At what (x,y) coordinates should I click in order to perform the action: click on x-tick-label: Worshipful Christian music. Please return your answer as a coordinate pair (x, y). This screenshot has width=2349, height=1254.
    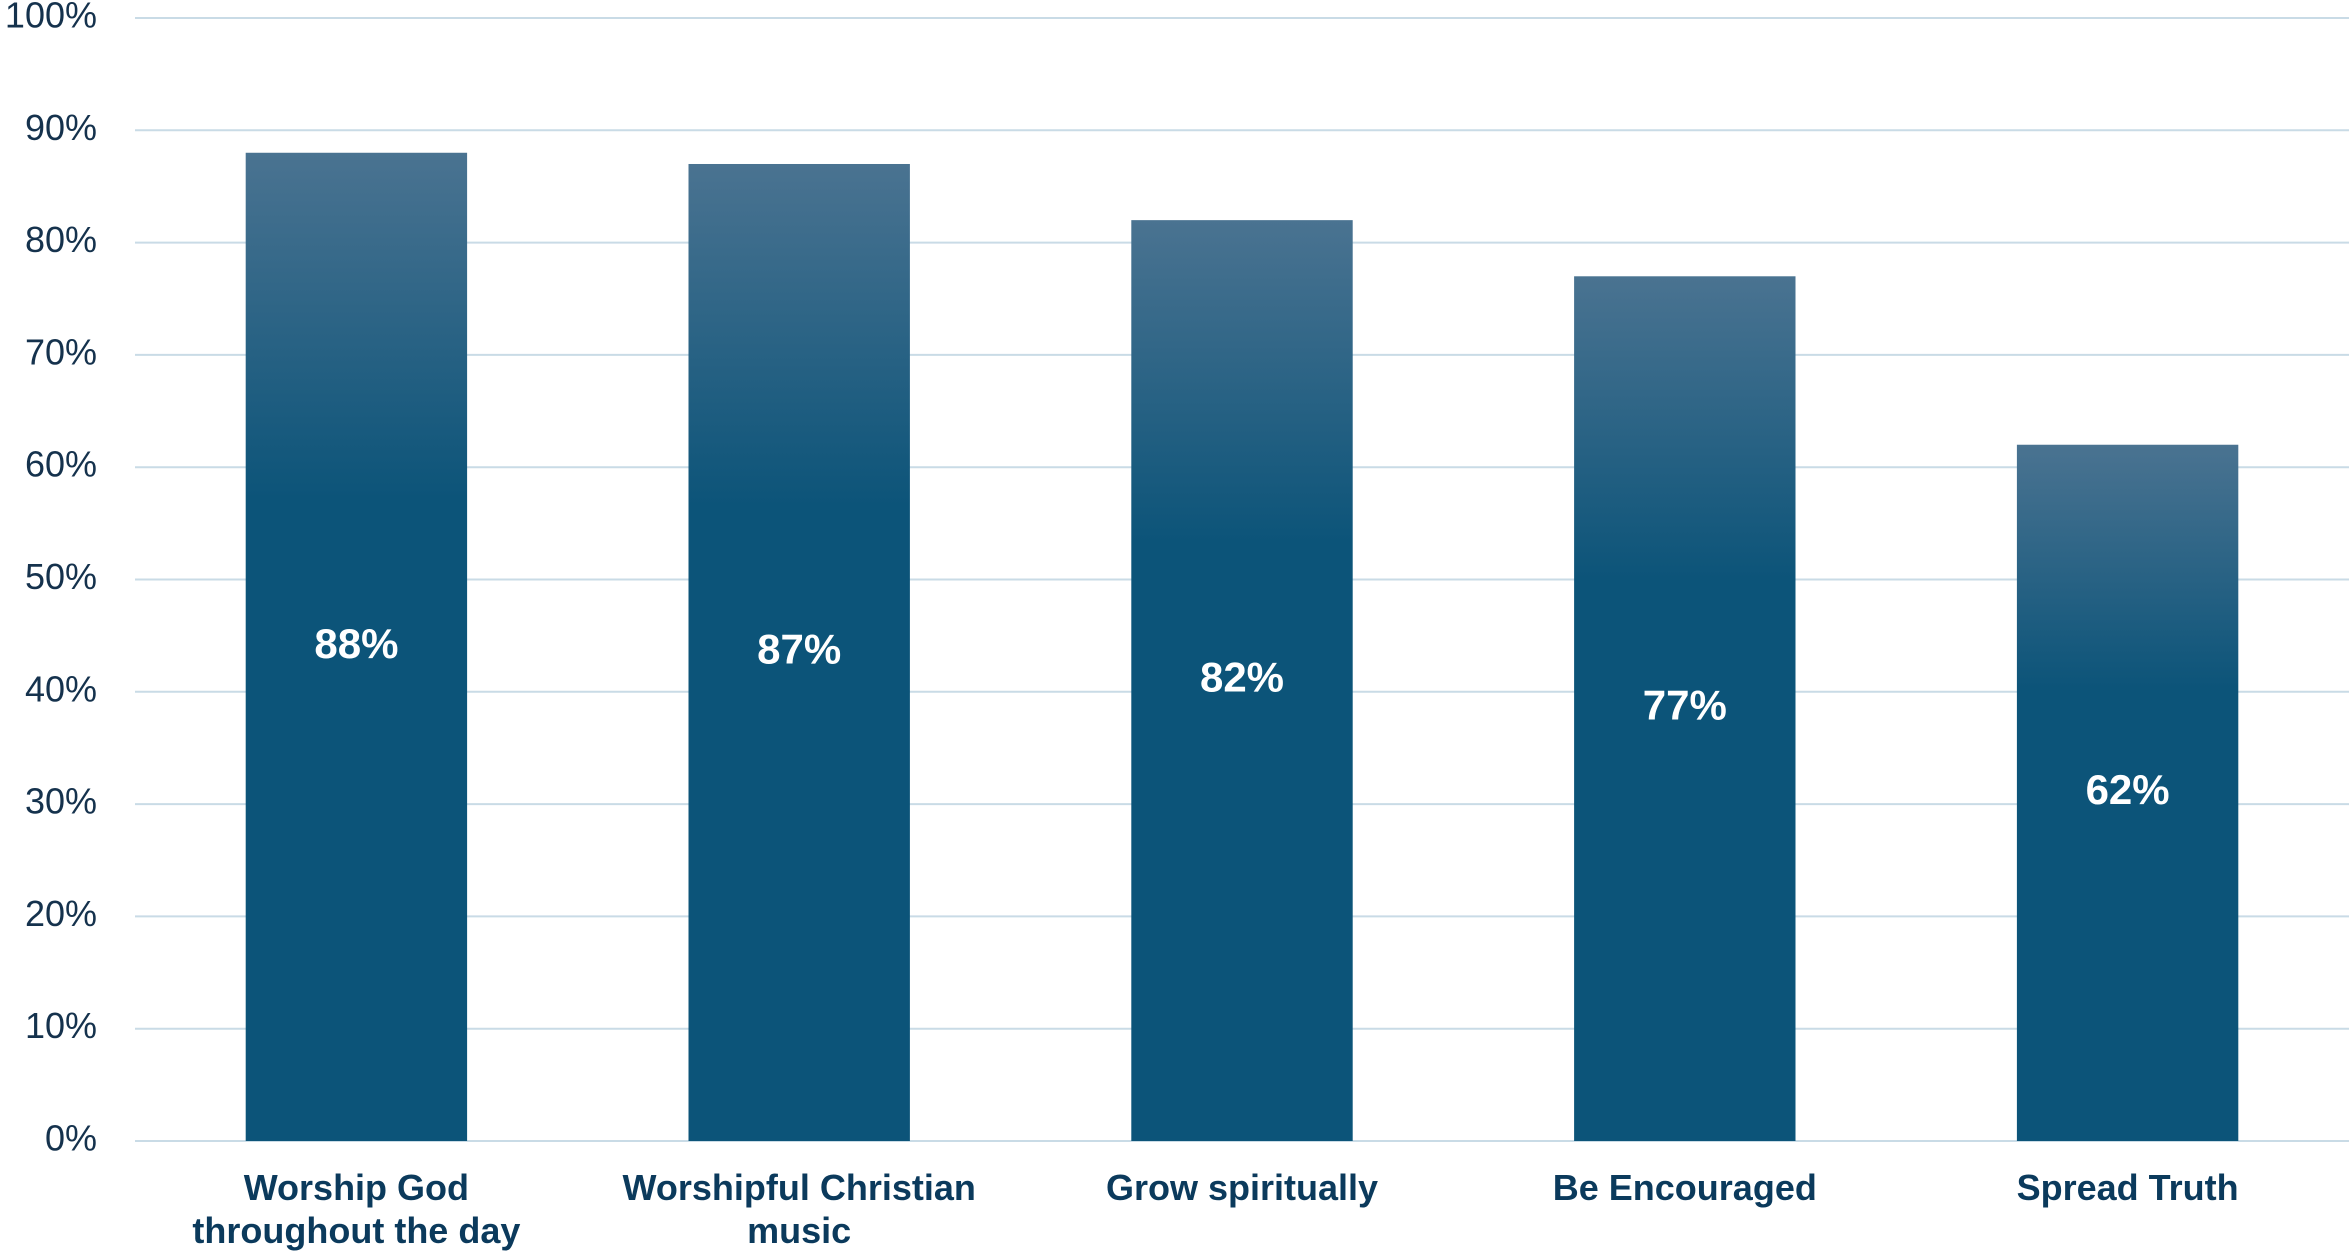
    Looking at the image, I should click on (799, 1209).